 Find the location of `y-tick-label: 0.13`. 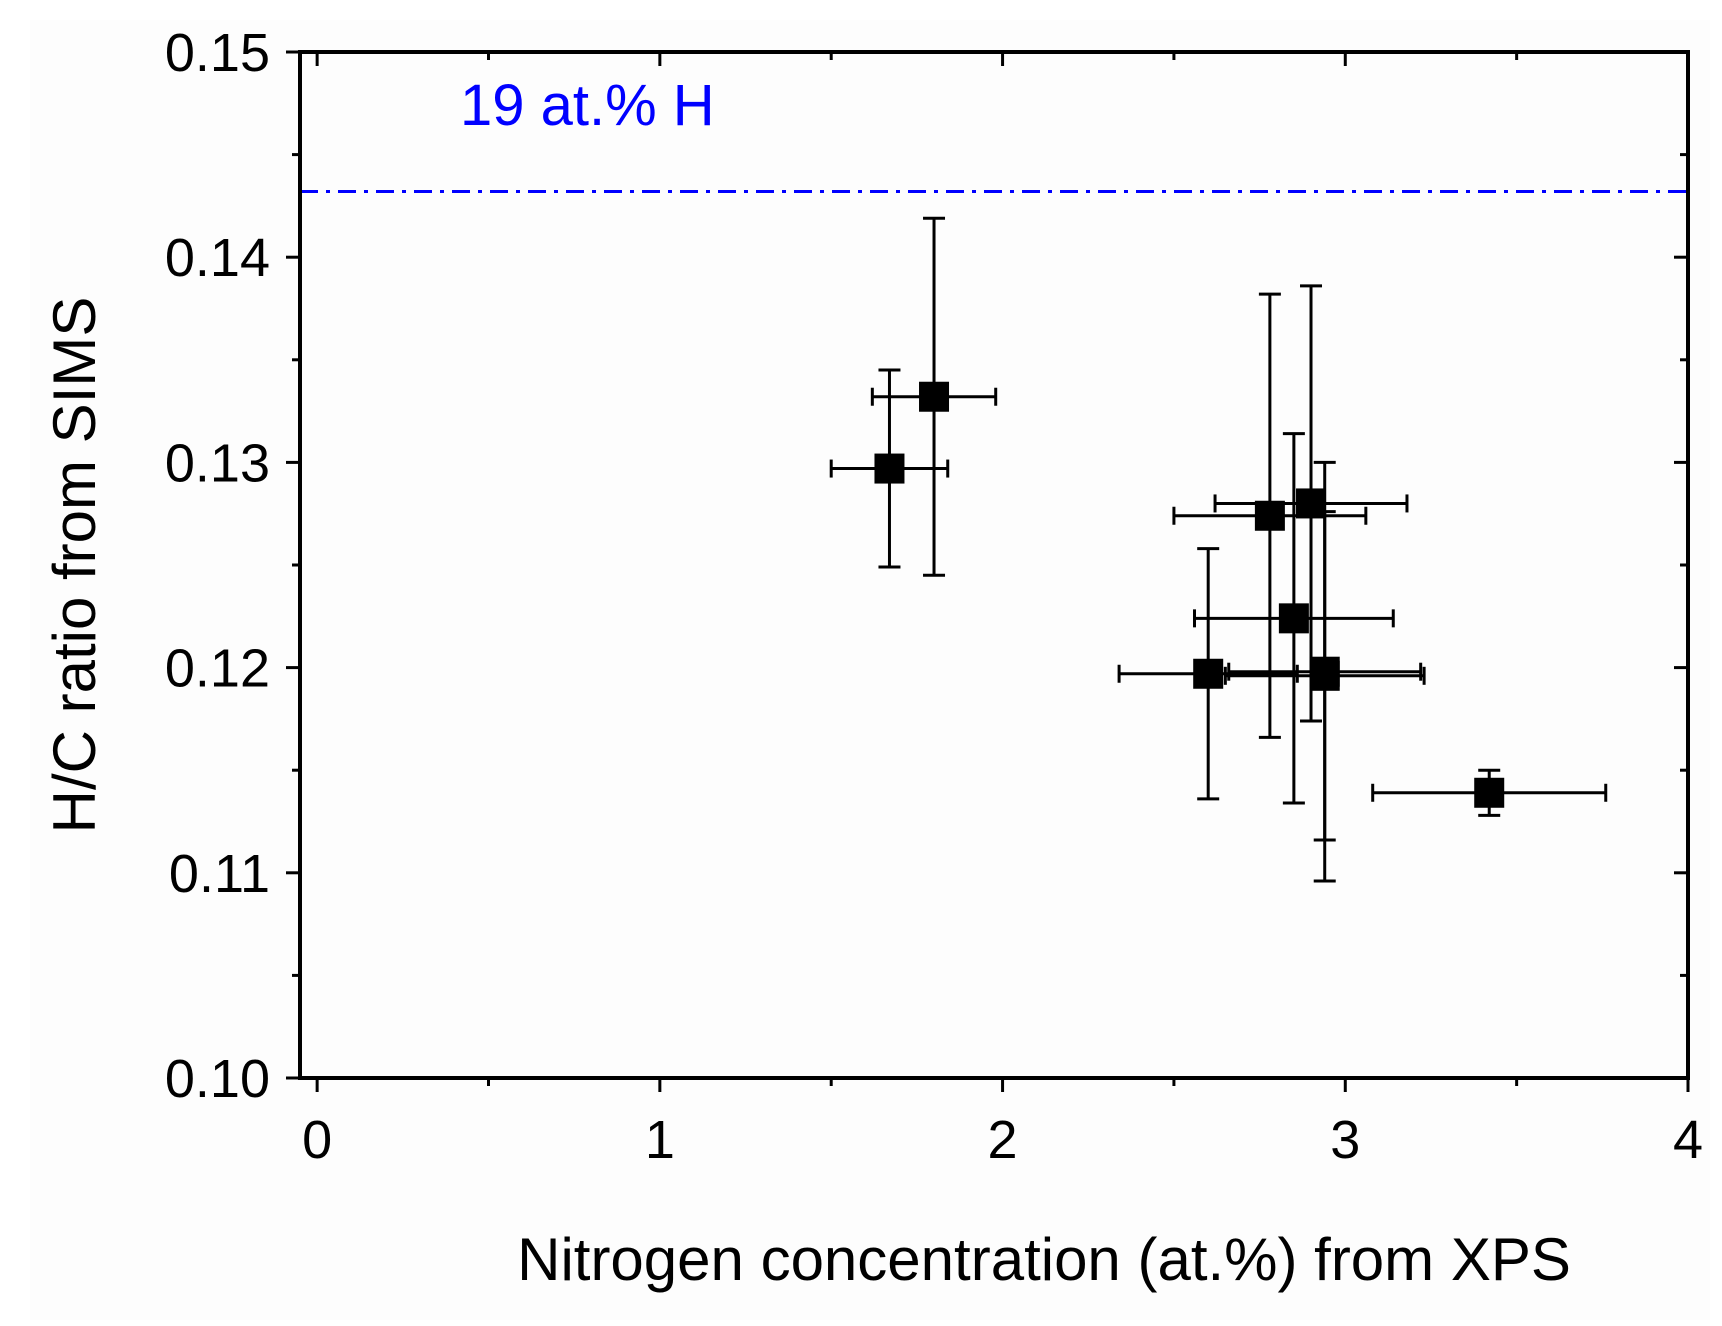

y-tick-label: 0.13 is located at coordinates (217, 463).